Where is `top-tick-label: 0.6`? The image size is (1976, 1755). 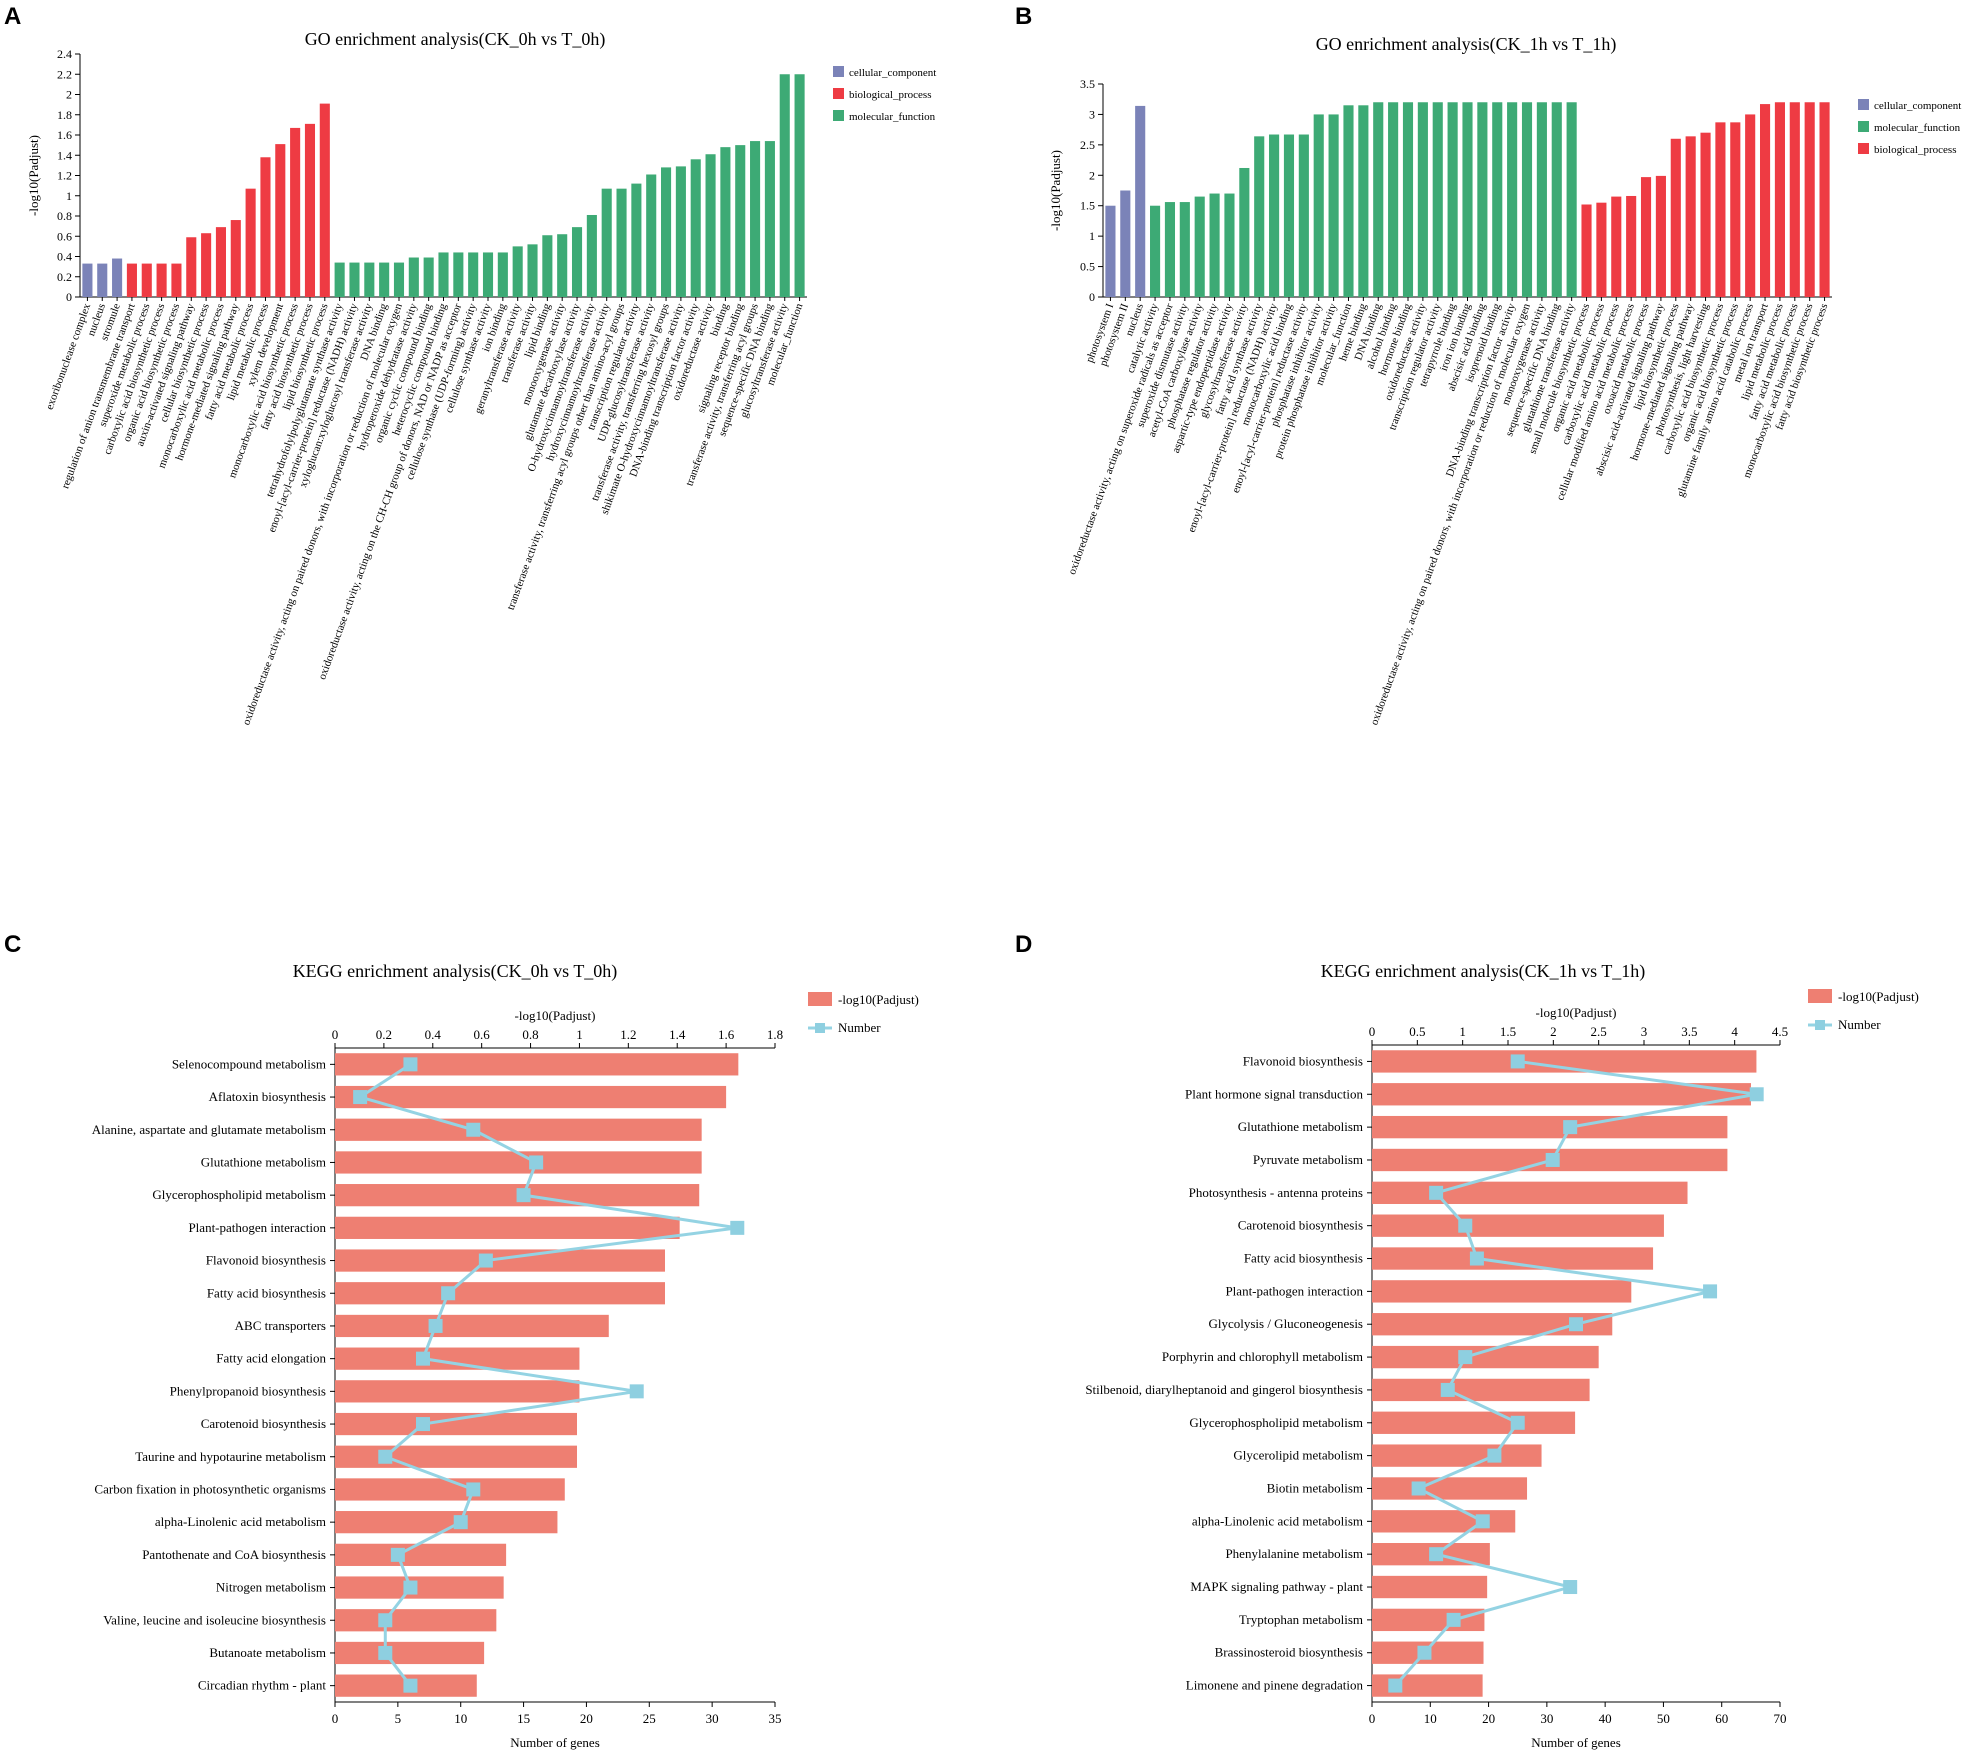
top-tick-label: 0.6 is located at coordinates (482, 1034).